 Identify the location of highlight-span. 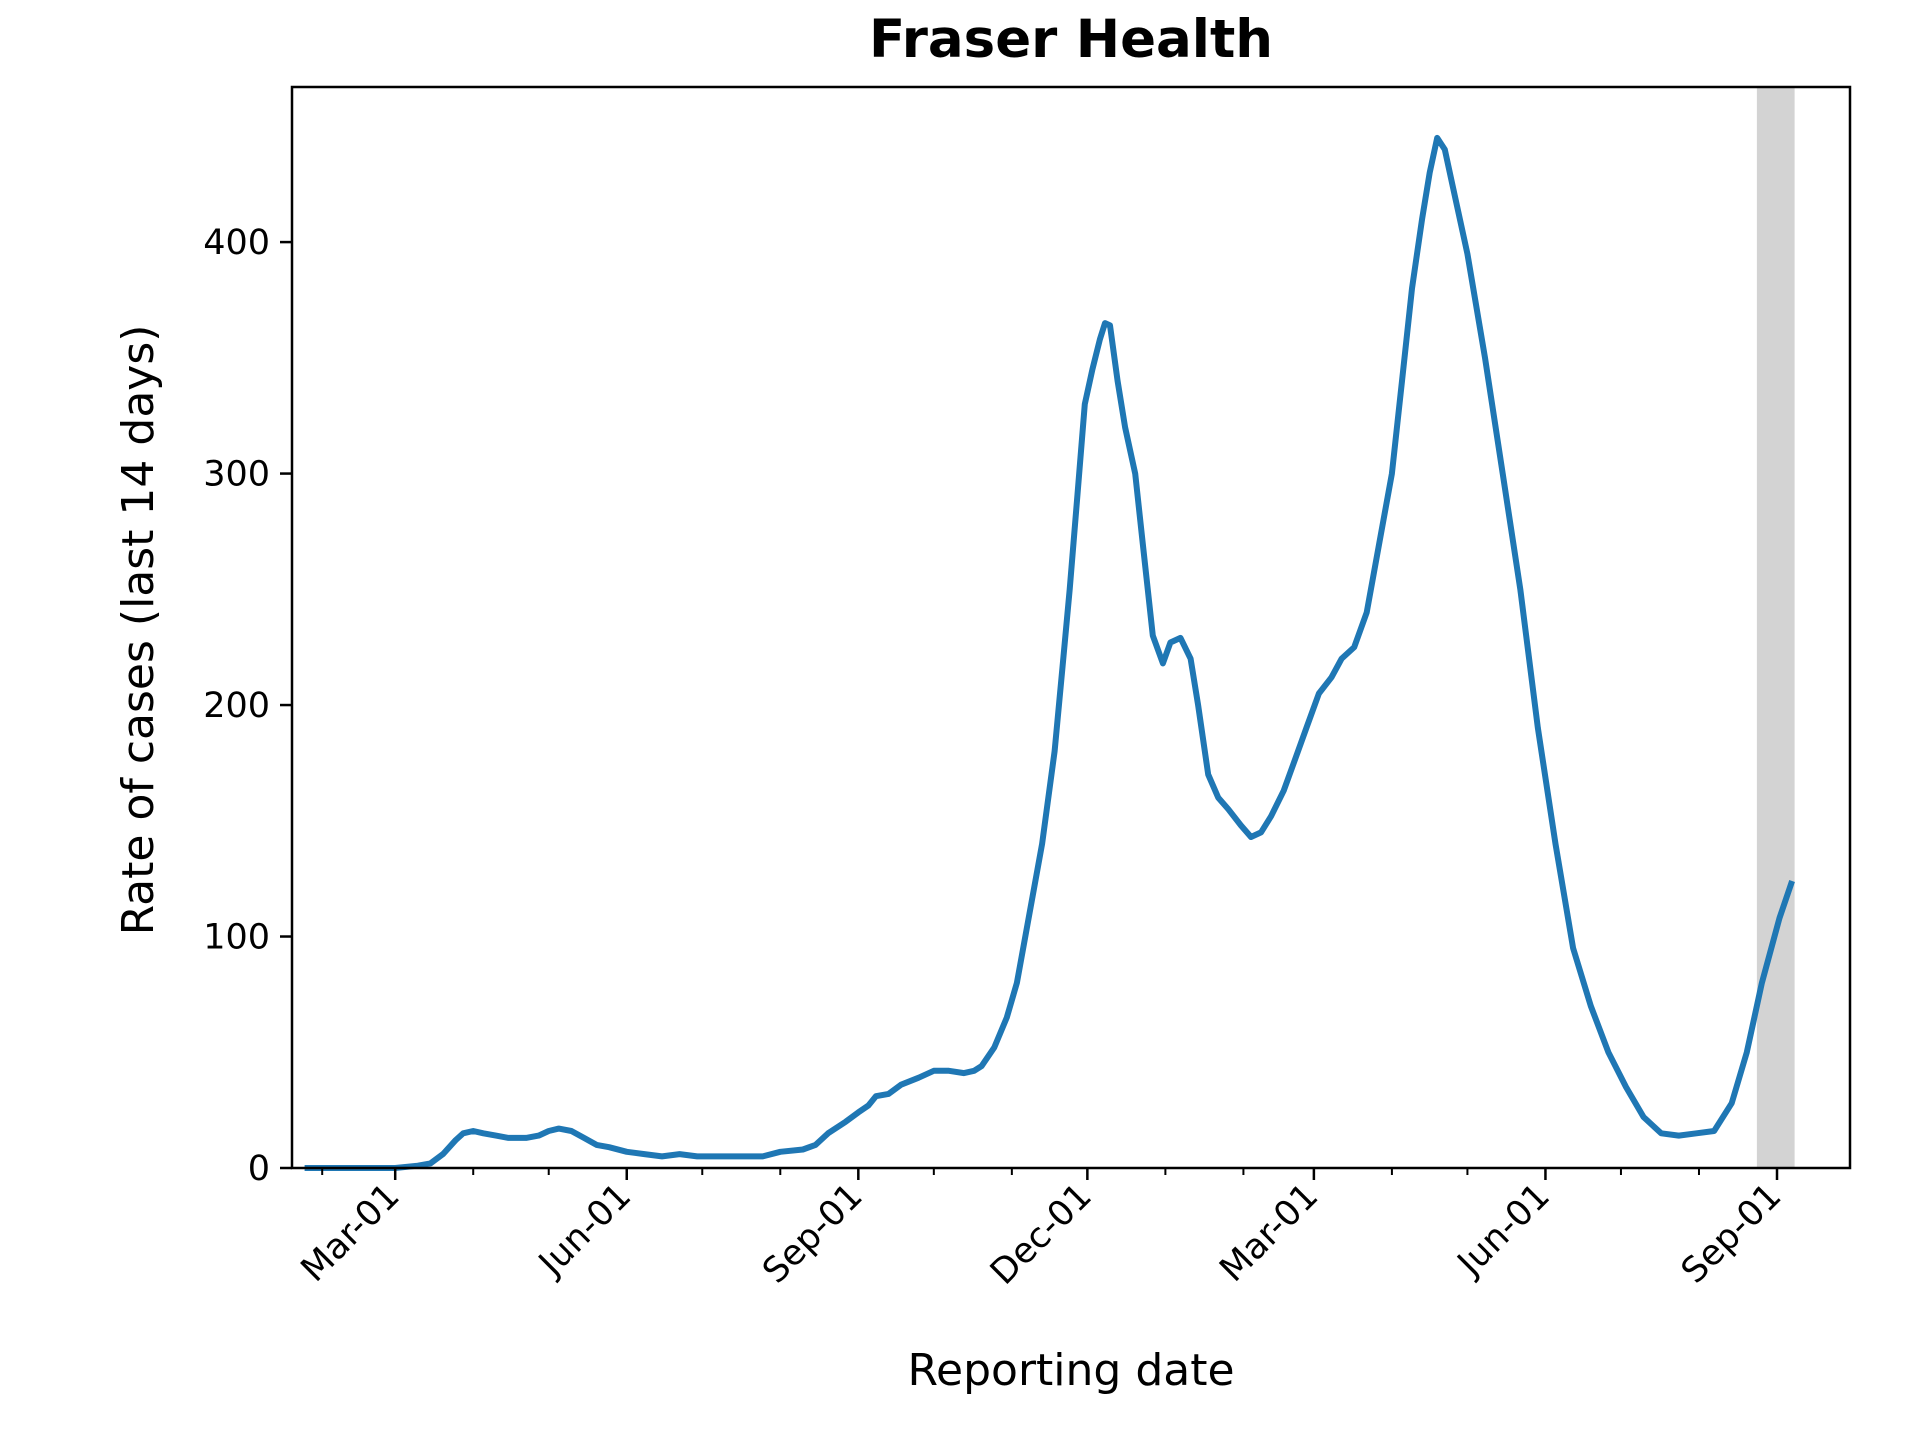
(1775, 627).